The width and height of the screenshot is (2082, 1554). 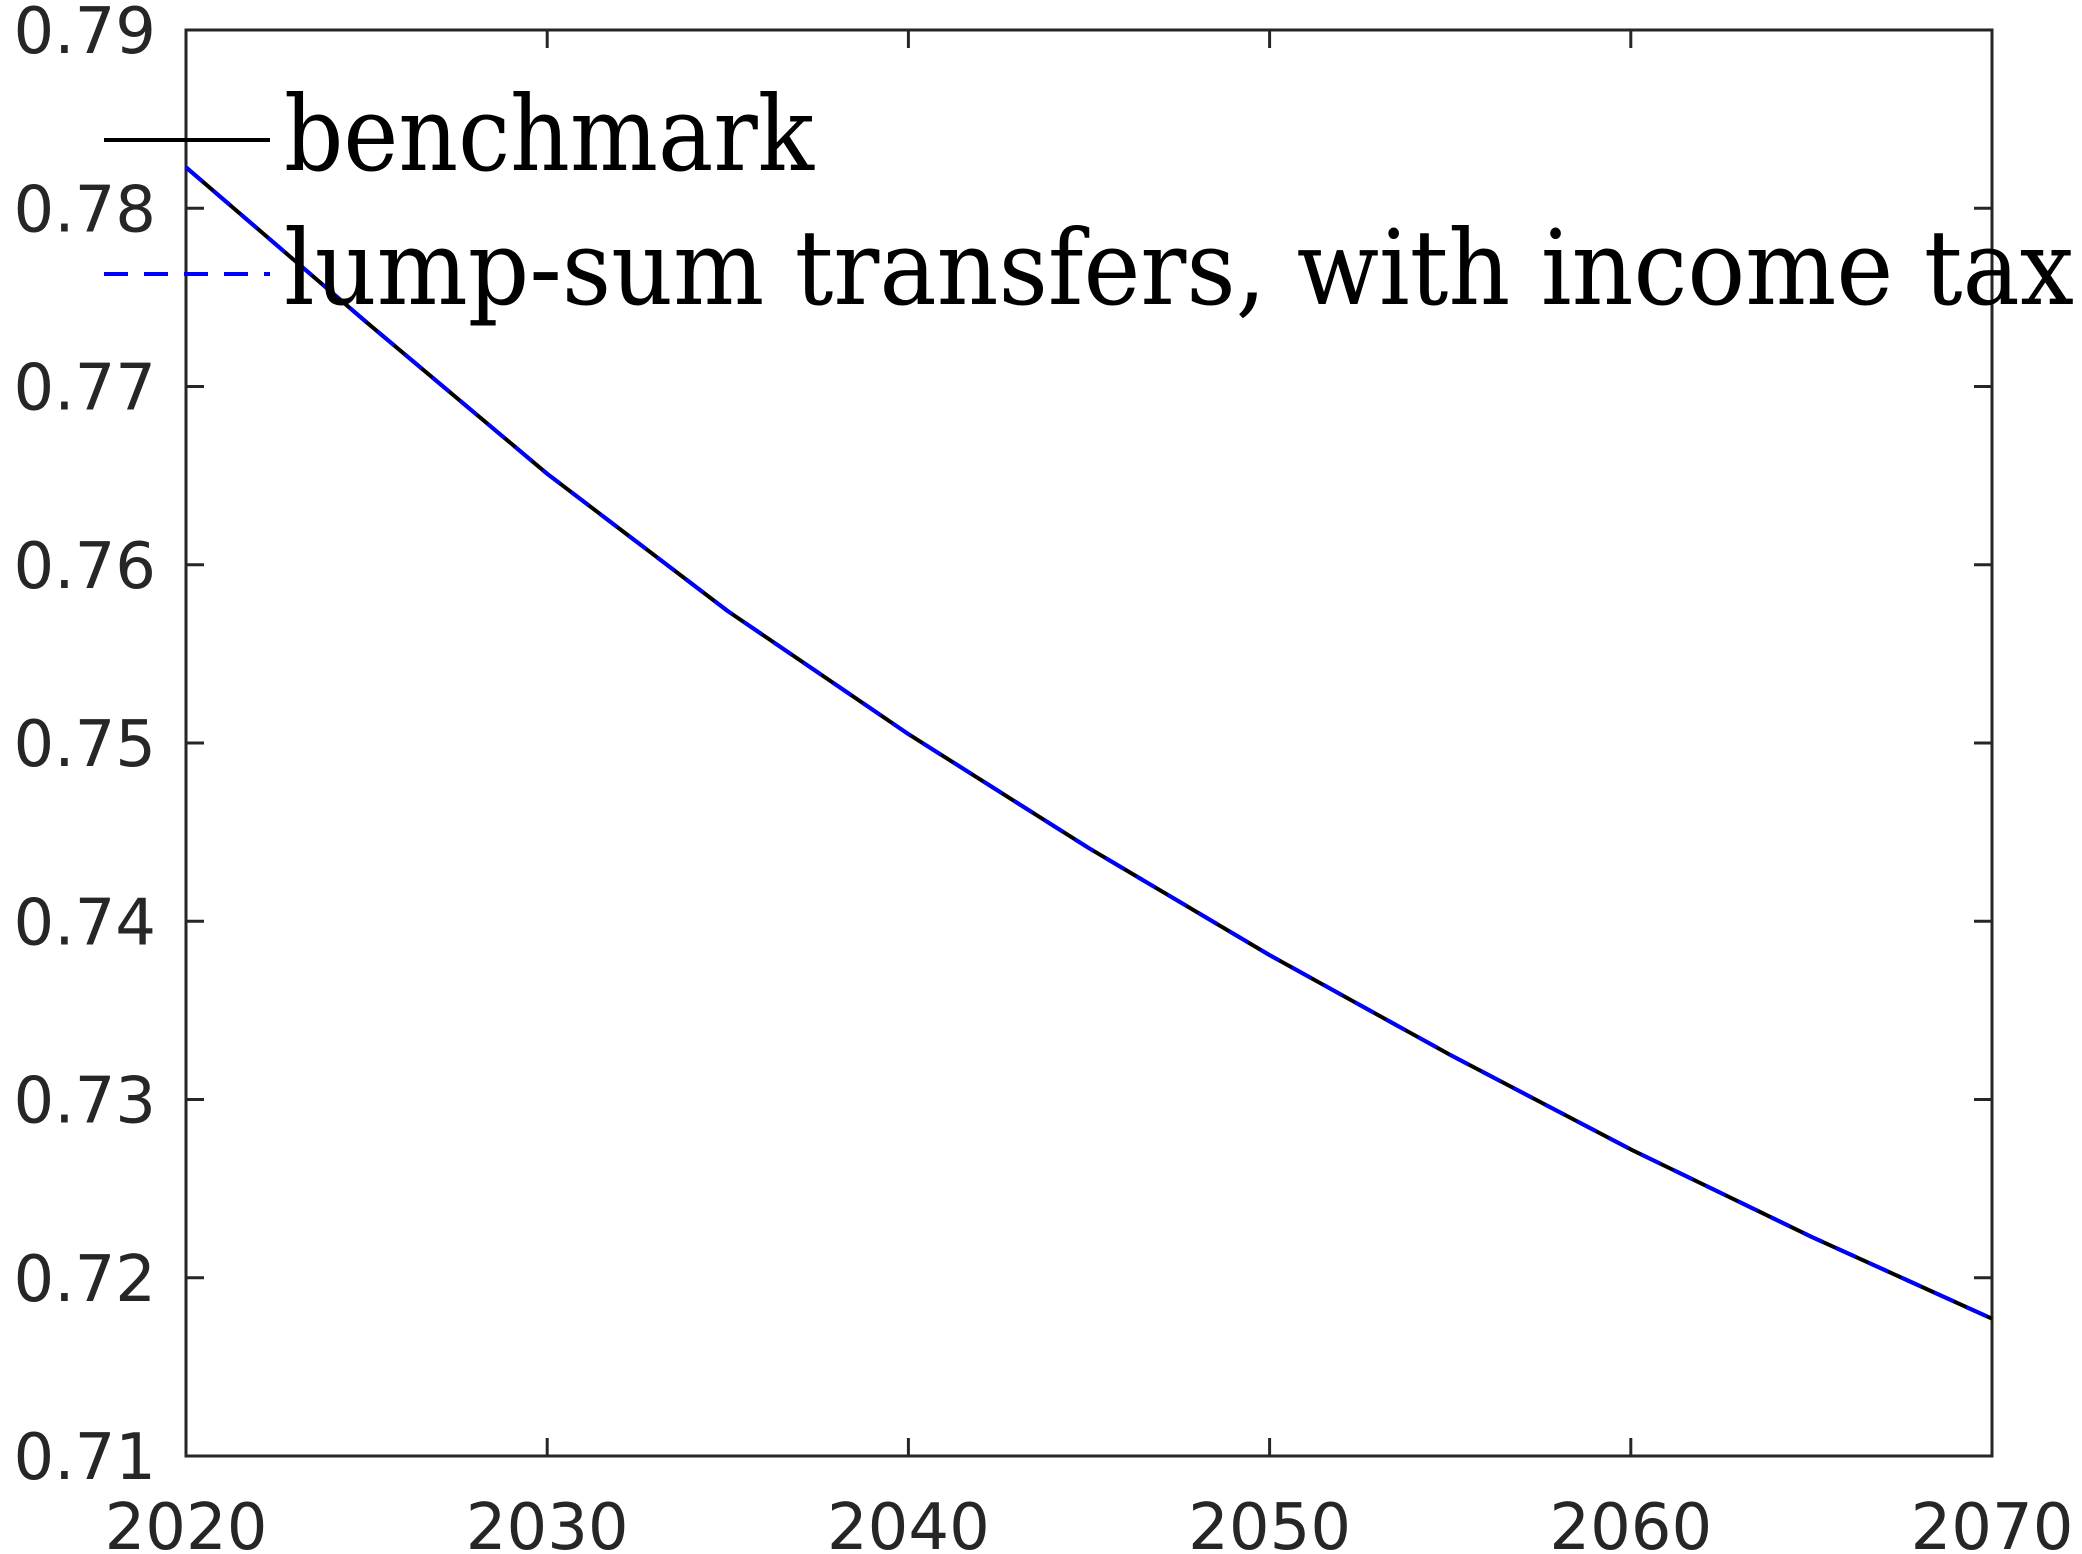 I want to click on y-tick-label: 0.76, so click(x=85, y=567).